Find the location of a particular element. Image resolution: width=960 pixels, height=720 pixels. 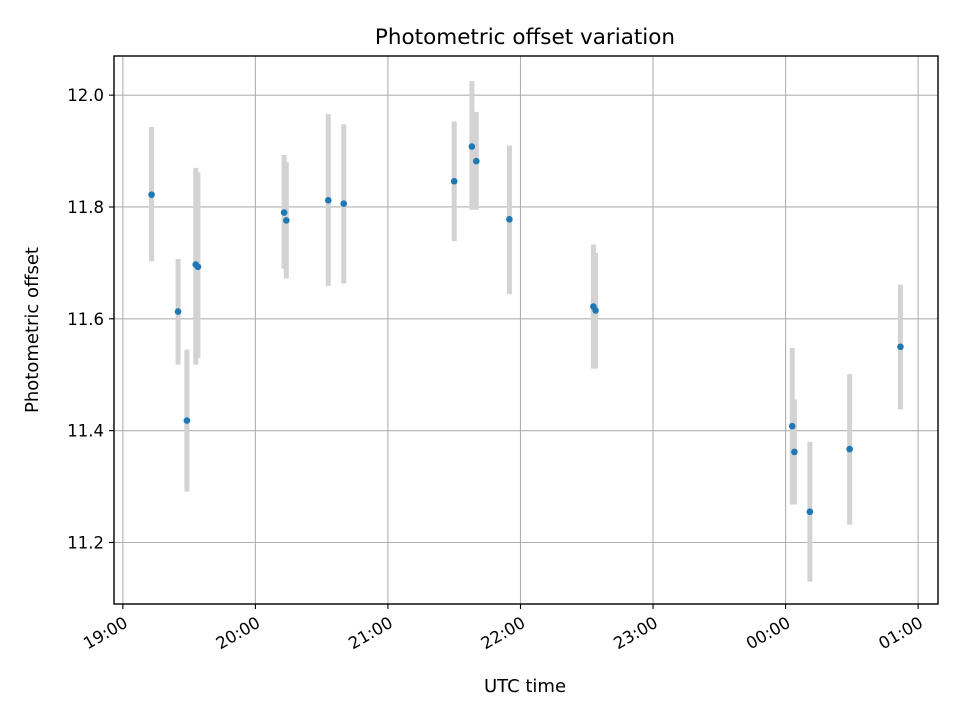

y-axis-title: Photometric offset is located at coordinates (32, 330).